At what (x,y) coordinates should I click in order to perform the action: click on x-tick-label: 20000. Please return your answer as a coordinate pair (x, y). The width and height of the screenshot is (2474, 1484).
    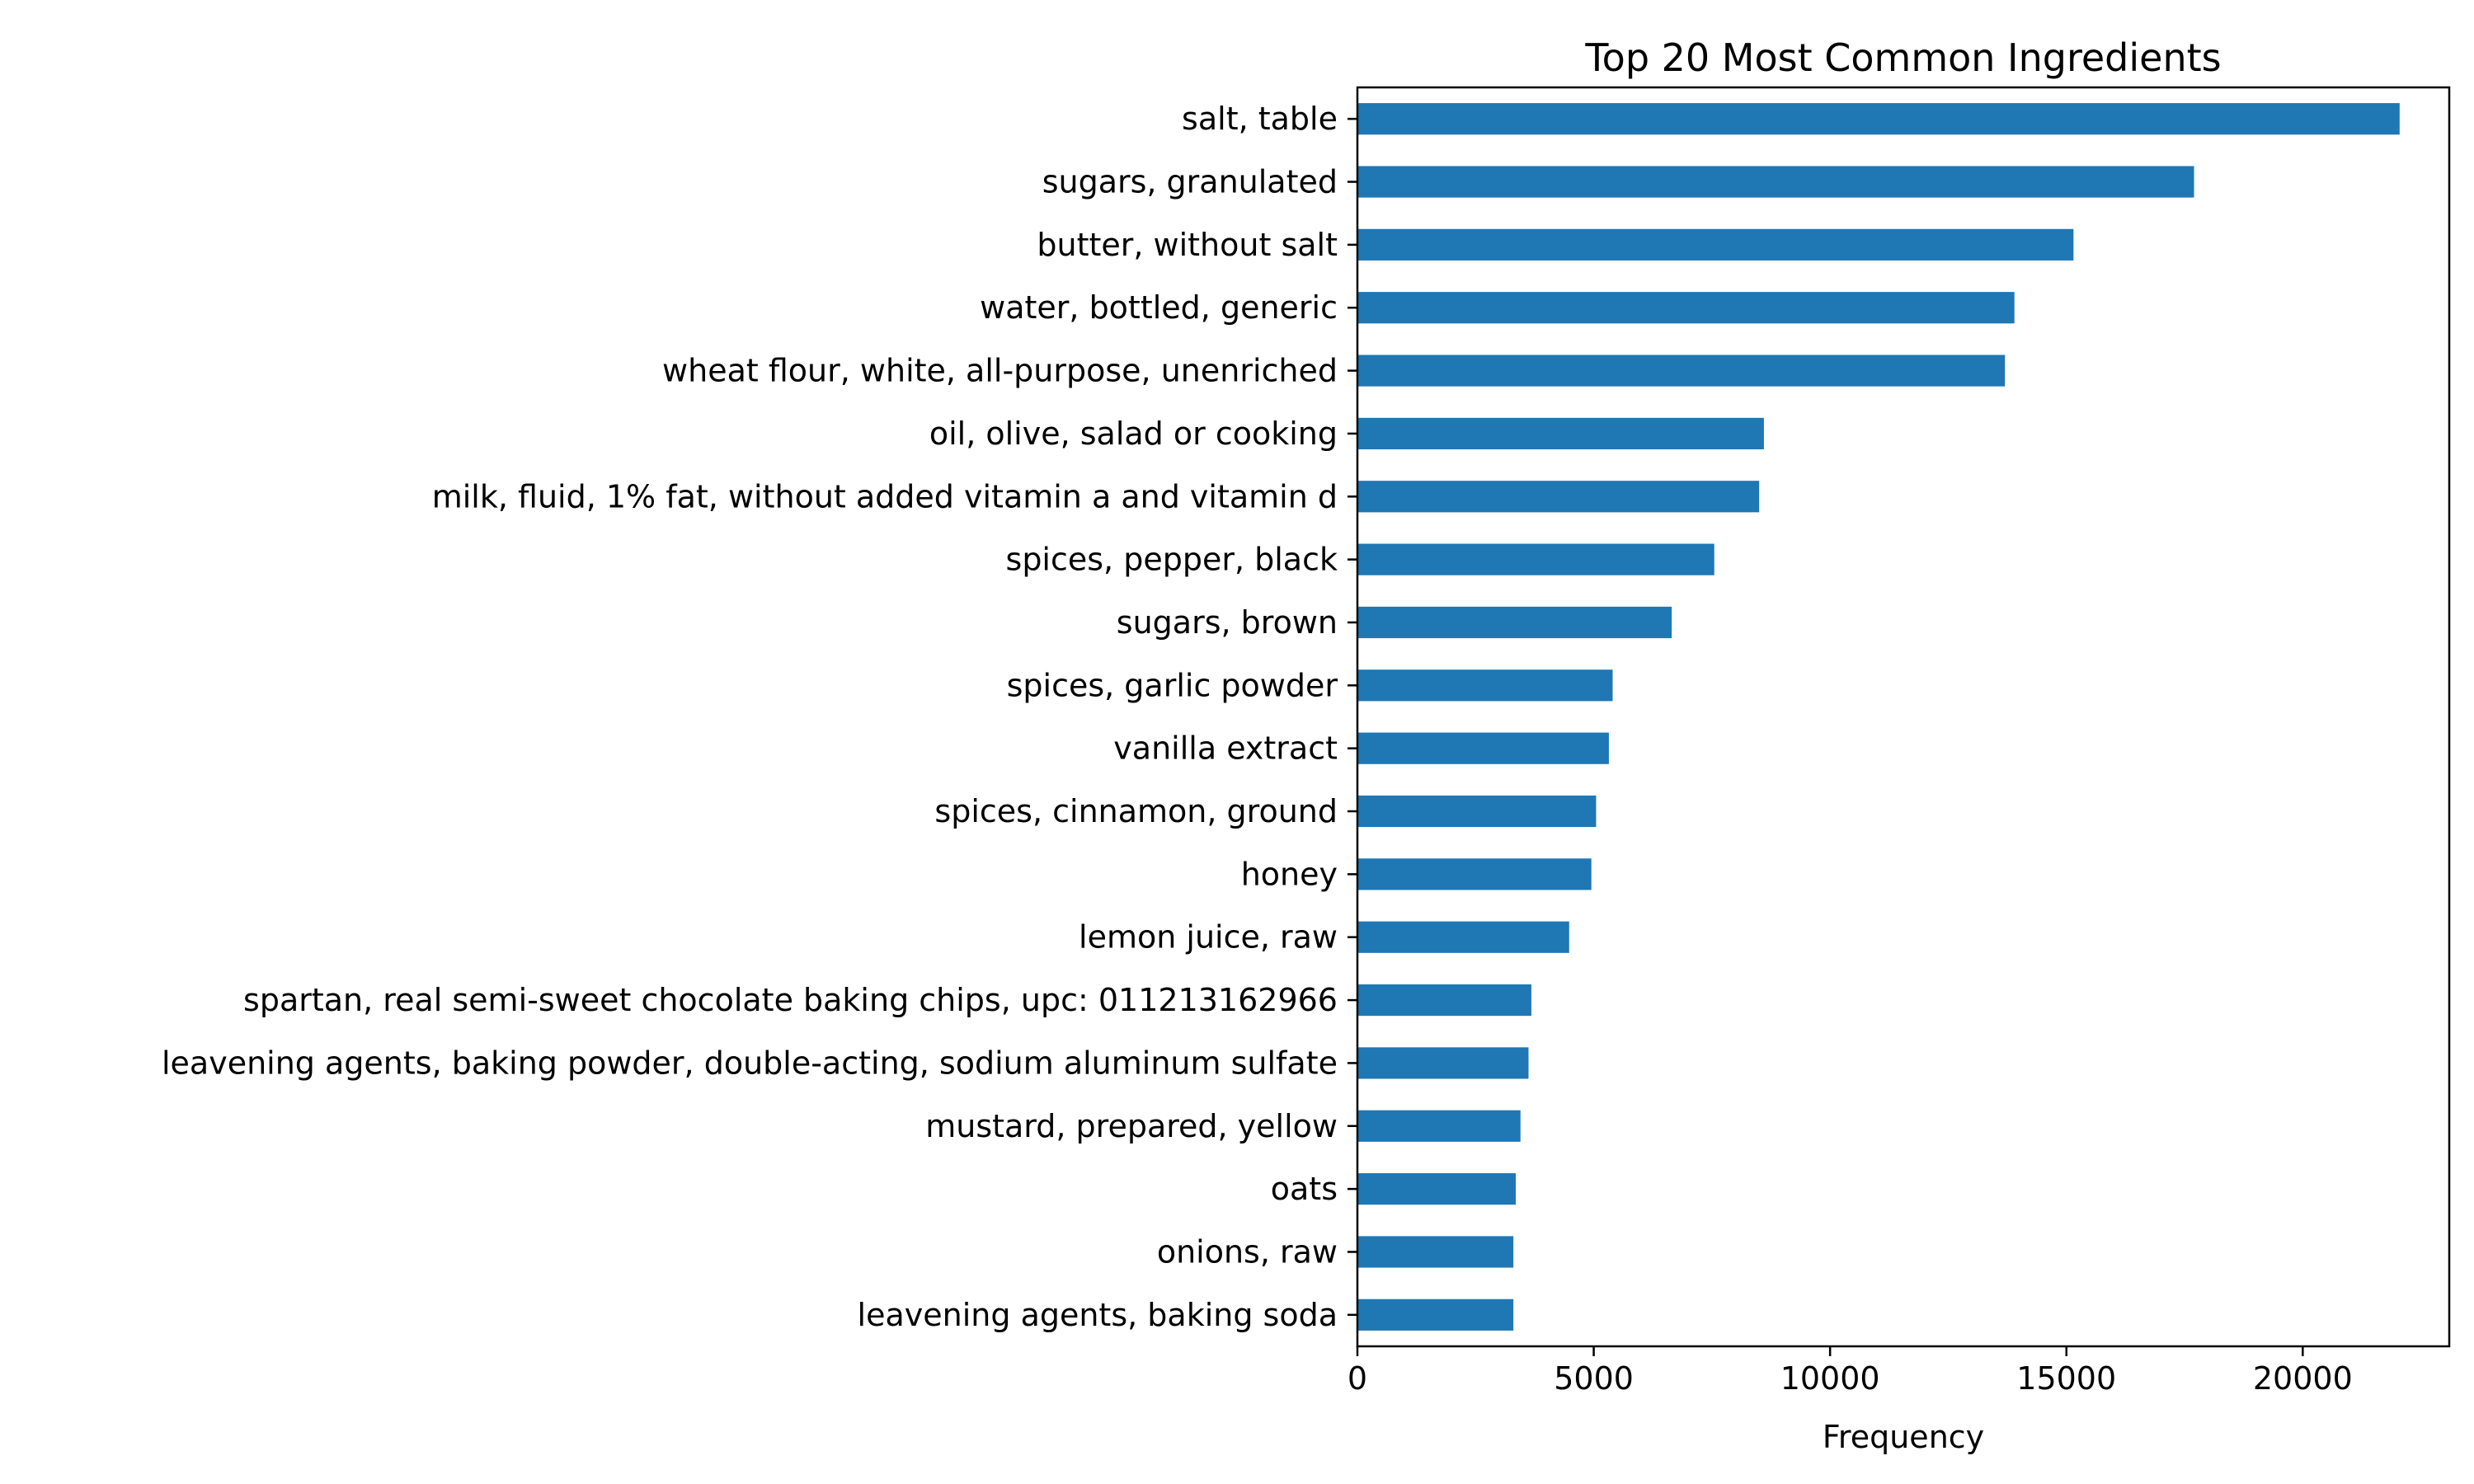
    Looking at the image, I should click on (2303, 1378).